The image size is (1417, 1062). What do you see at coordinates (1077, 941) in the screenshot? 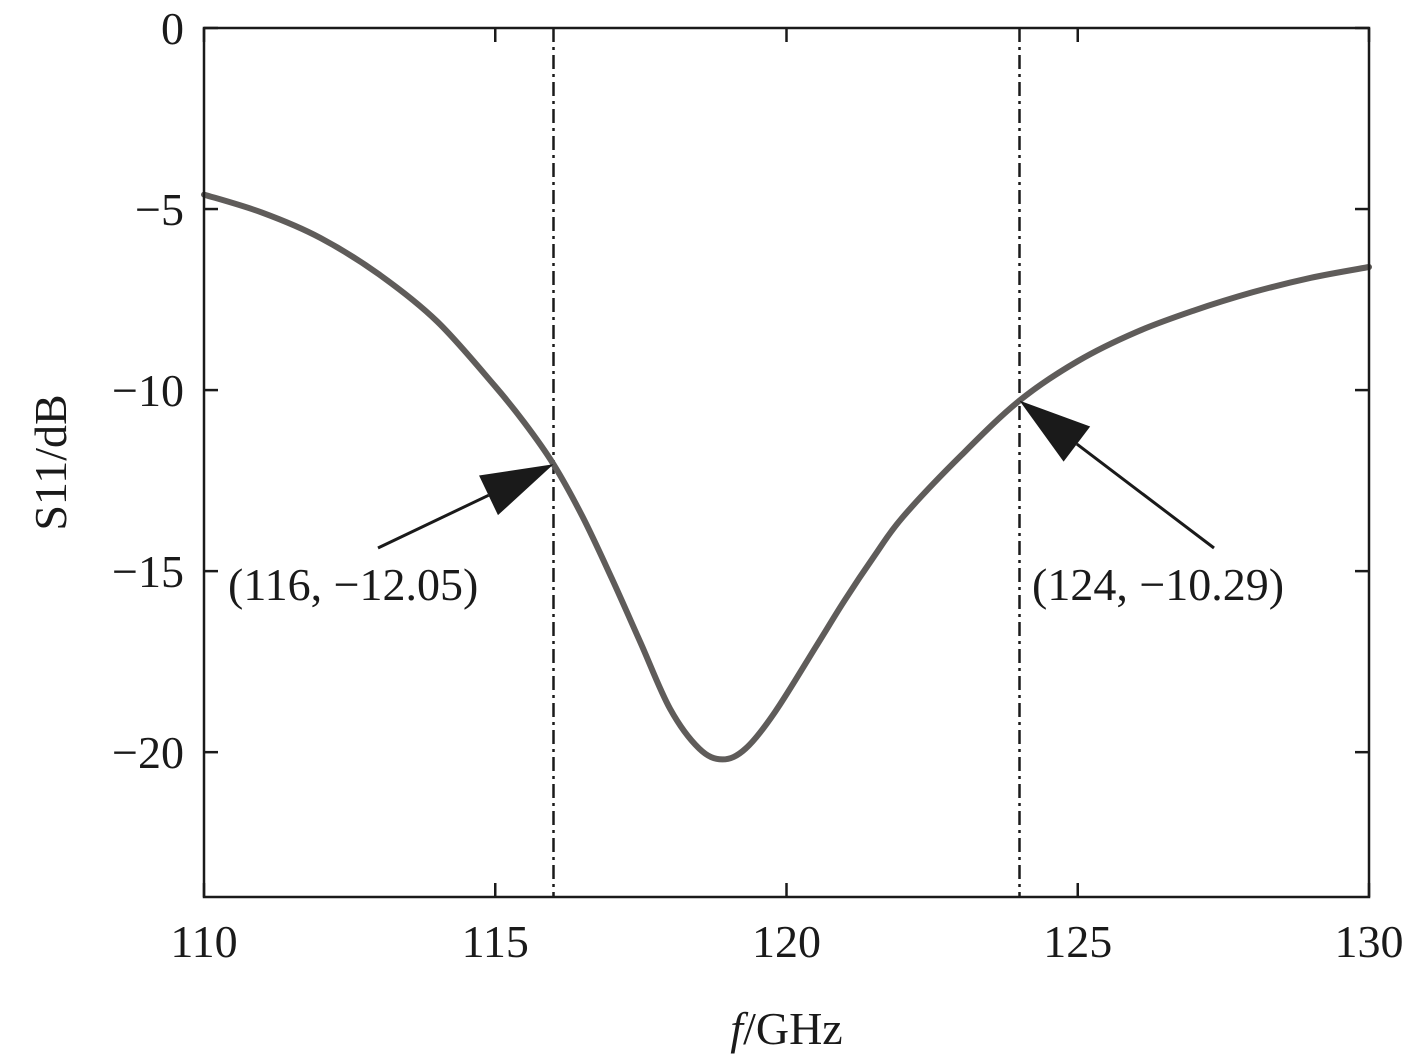
I see `x-tick-label: 125` at bounding box center [1077, 941].